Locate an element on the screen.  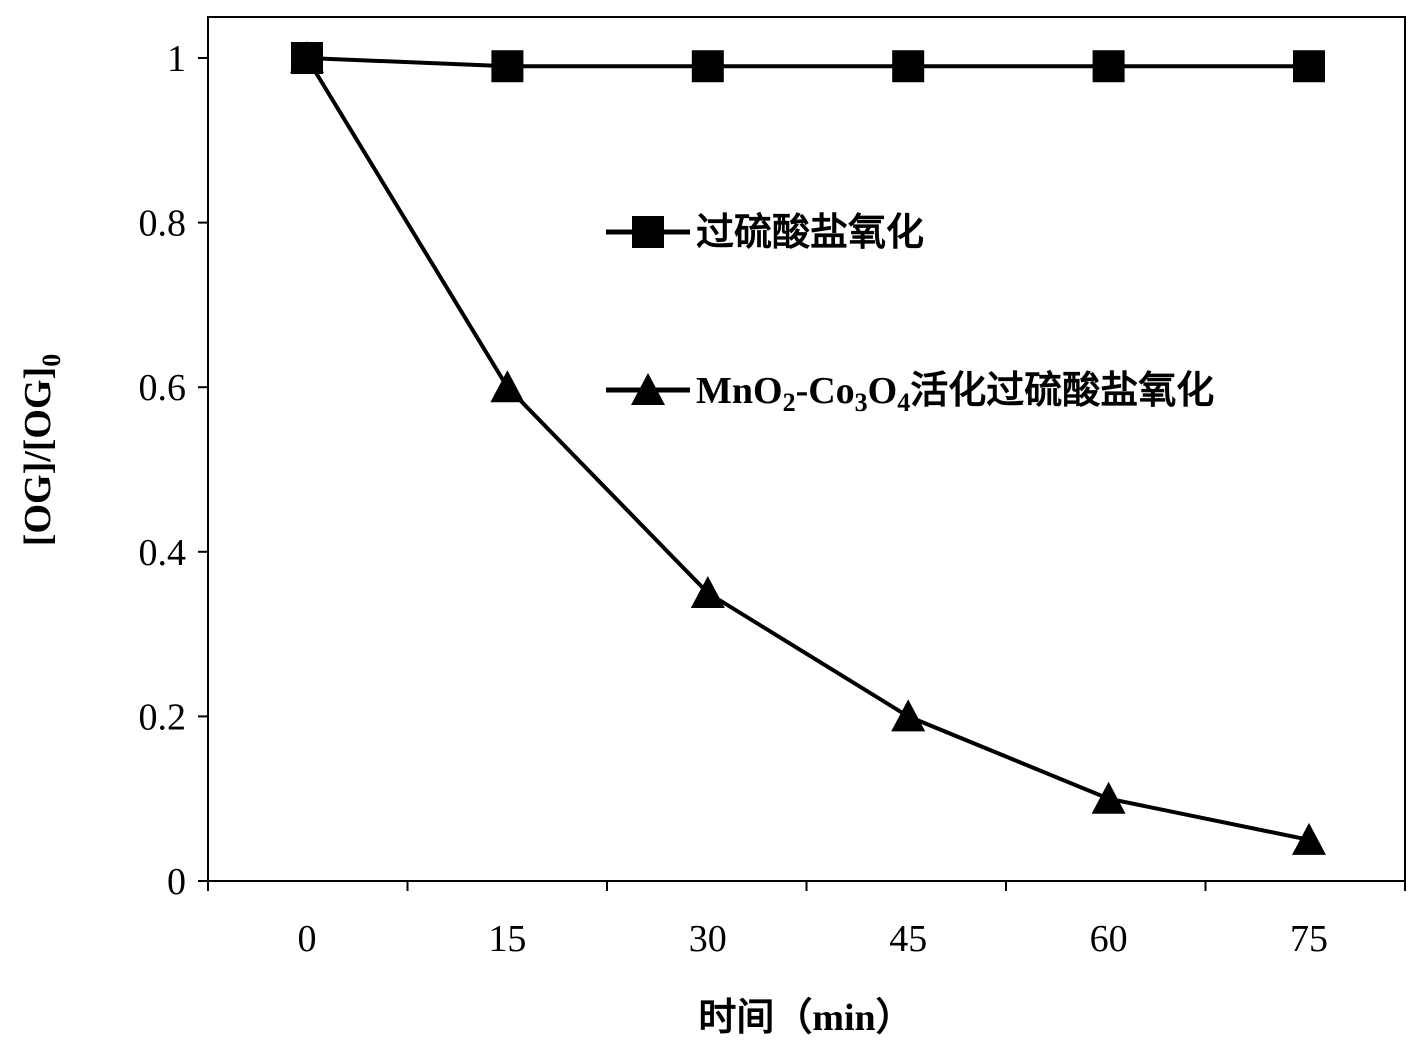
y-tick-label: 0 is located at coordinates (176, 882).